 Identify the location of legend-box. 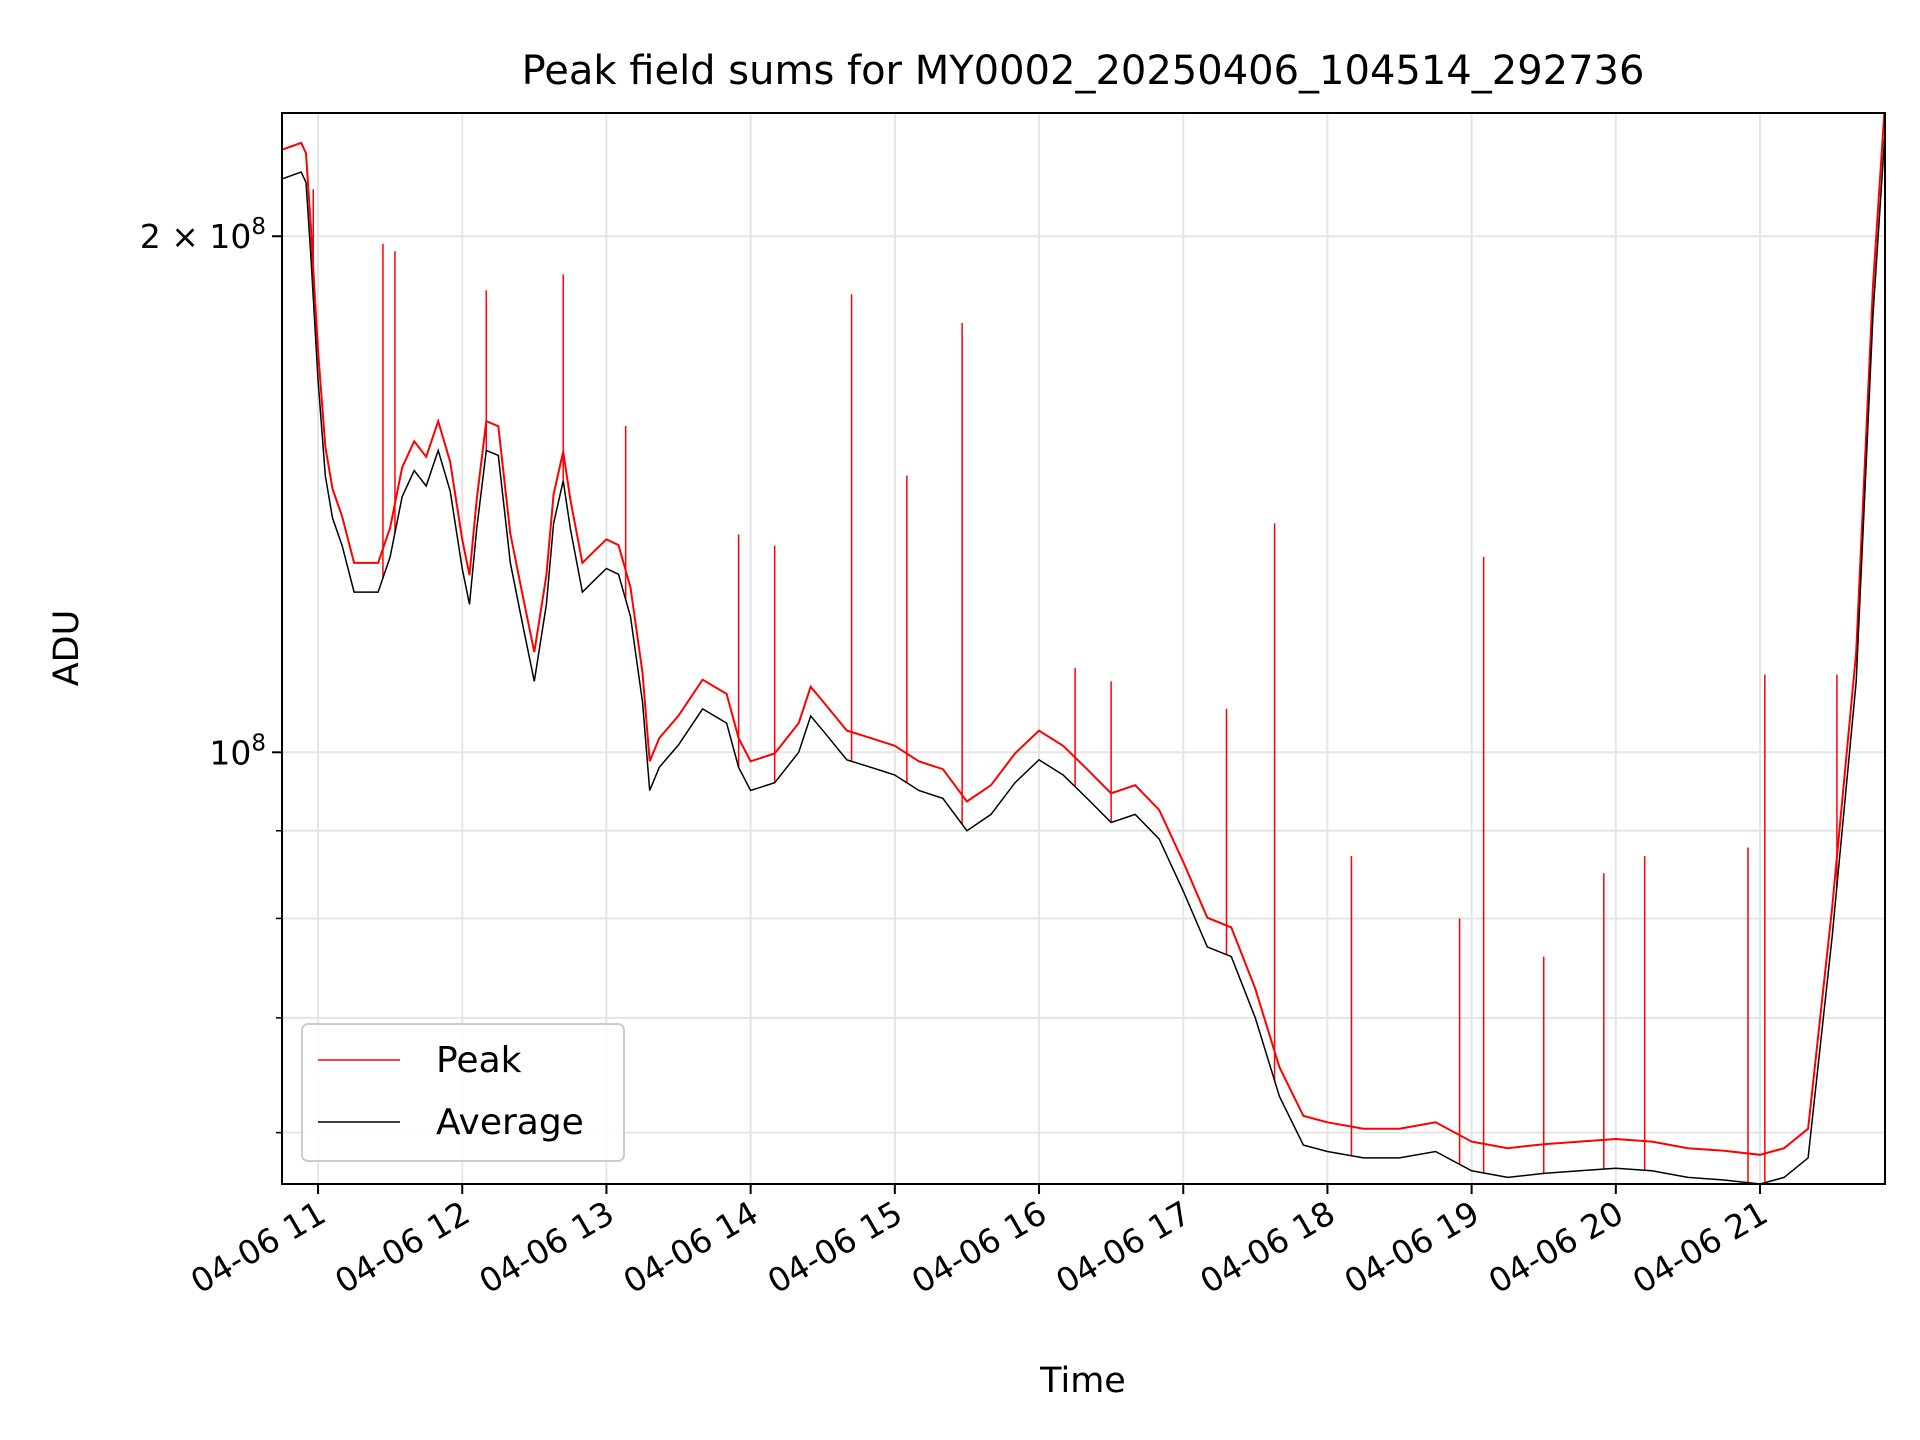
(463, 1092).